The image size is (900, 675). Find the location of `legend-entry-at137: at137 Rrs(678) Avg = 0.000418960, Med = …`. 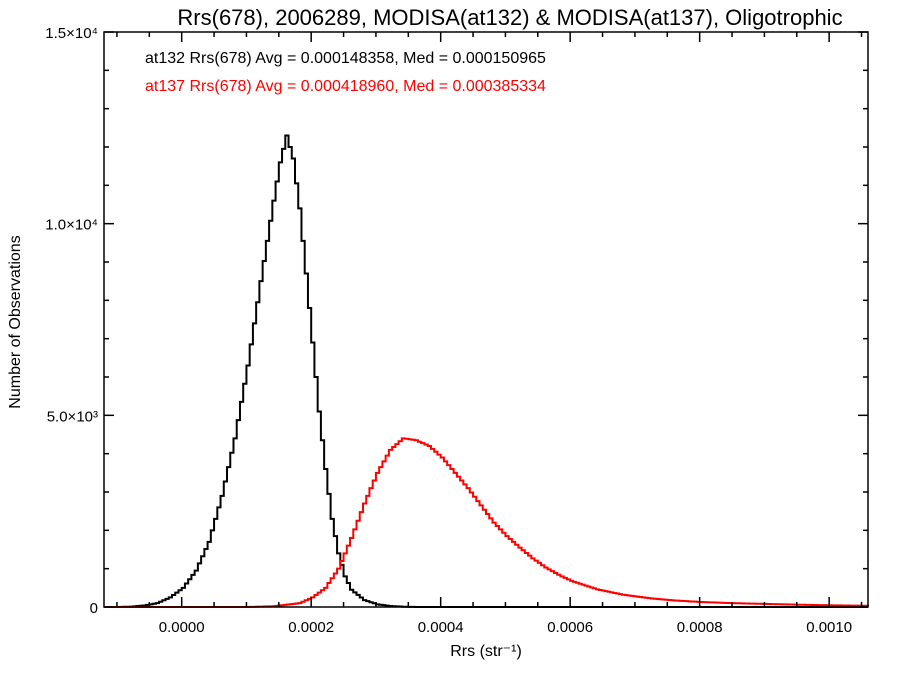

legend-entry-at137: at137 Rrs(678) Avg = 0.000418960, Med = … is located at coordinates (345, 86).